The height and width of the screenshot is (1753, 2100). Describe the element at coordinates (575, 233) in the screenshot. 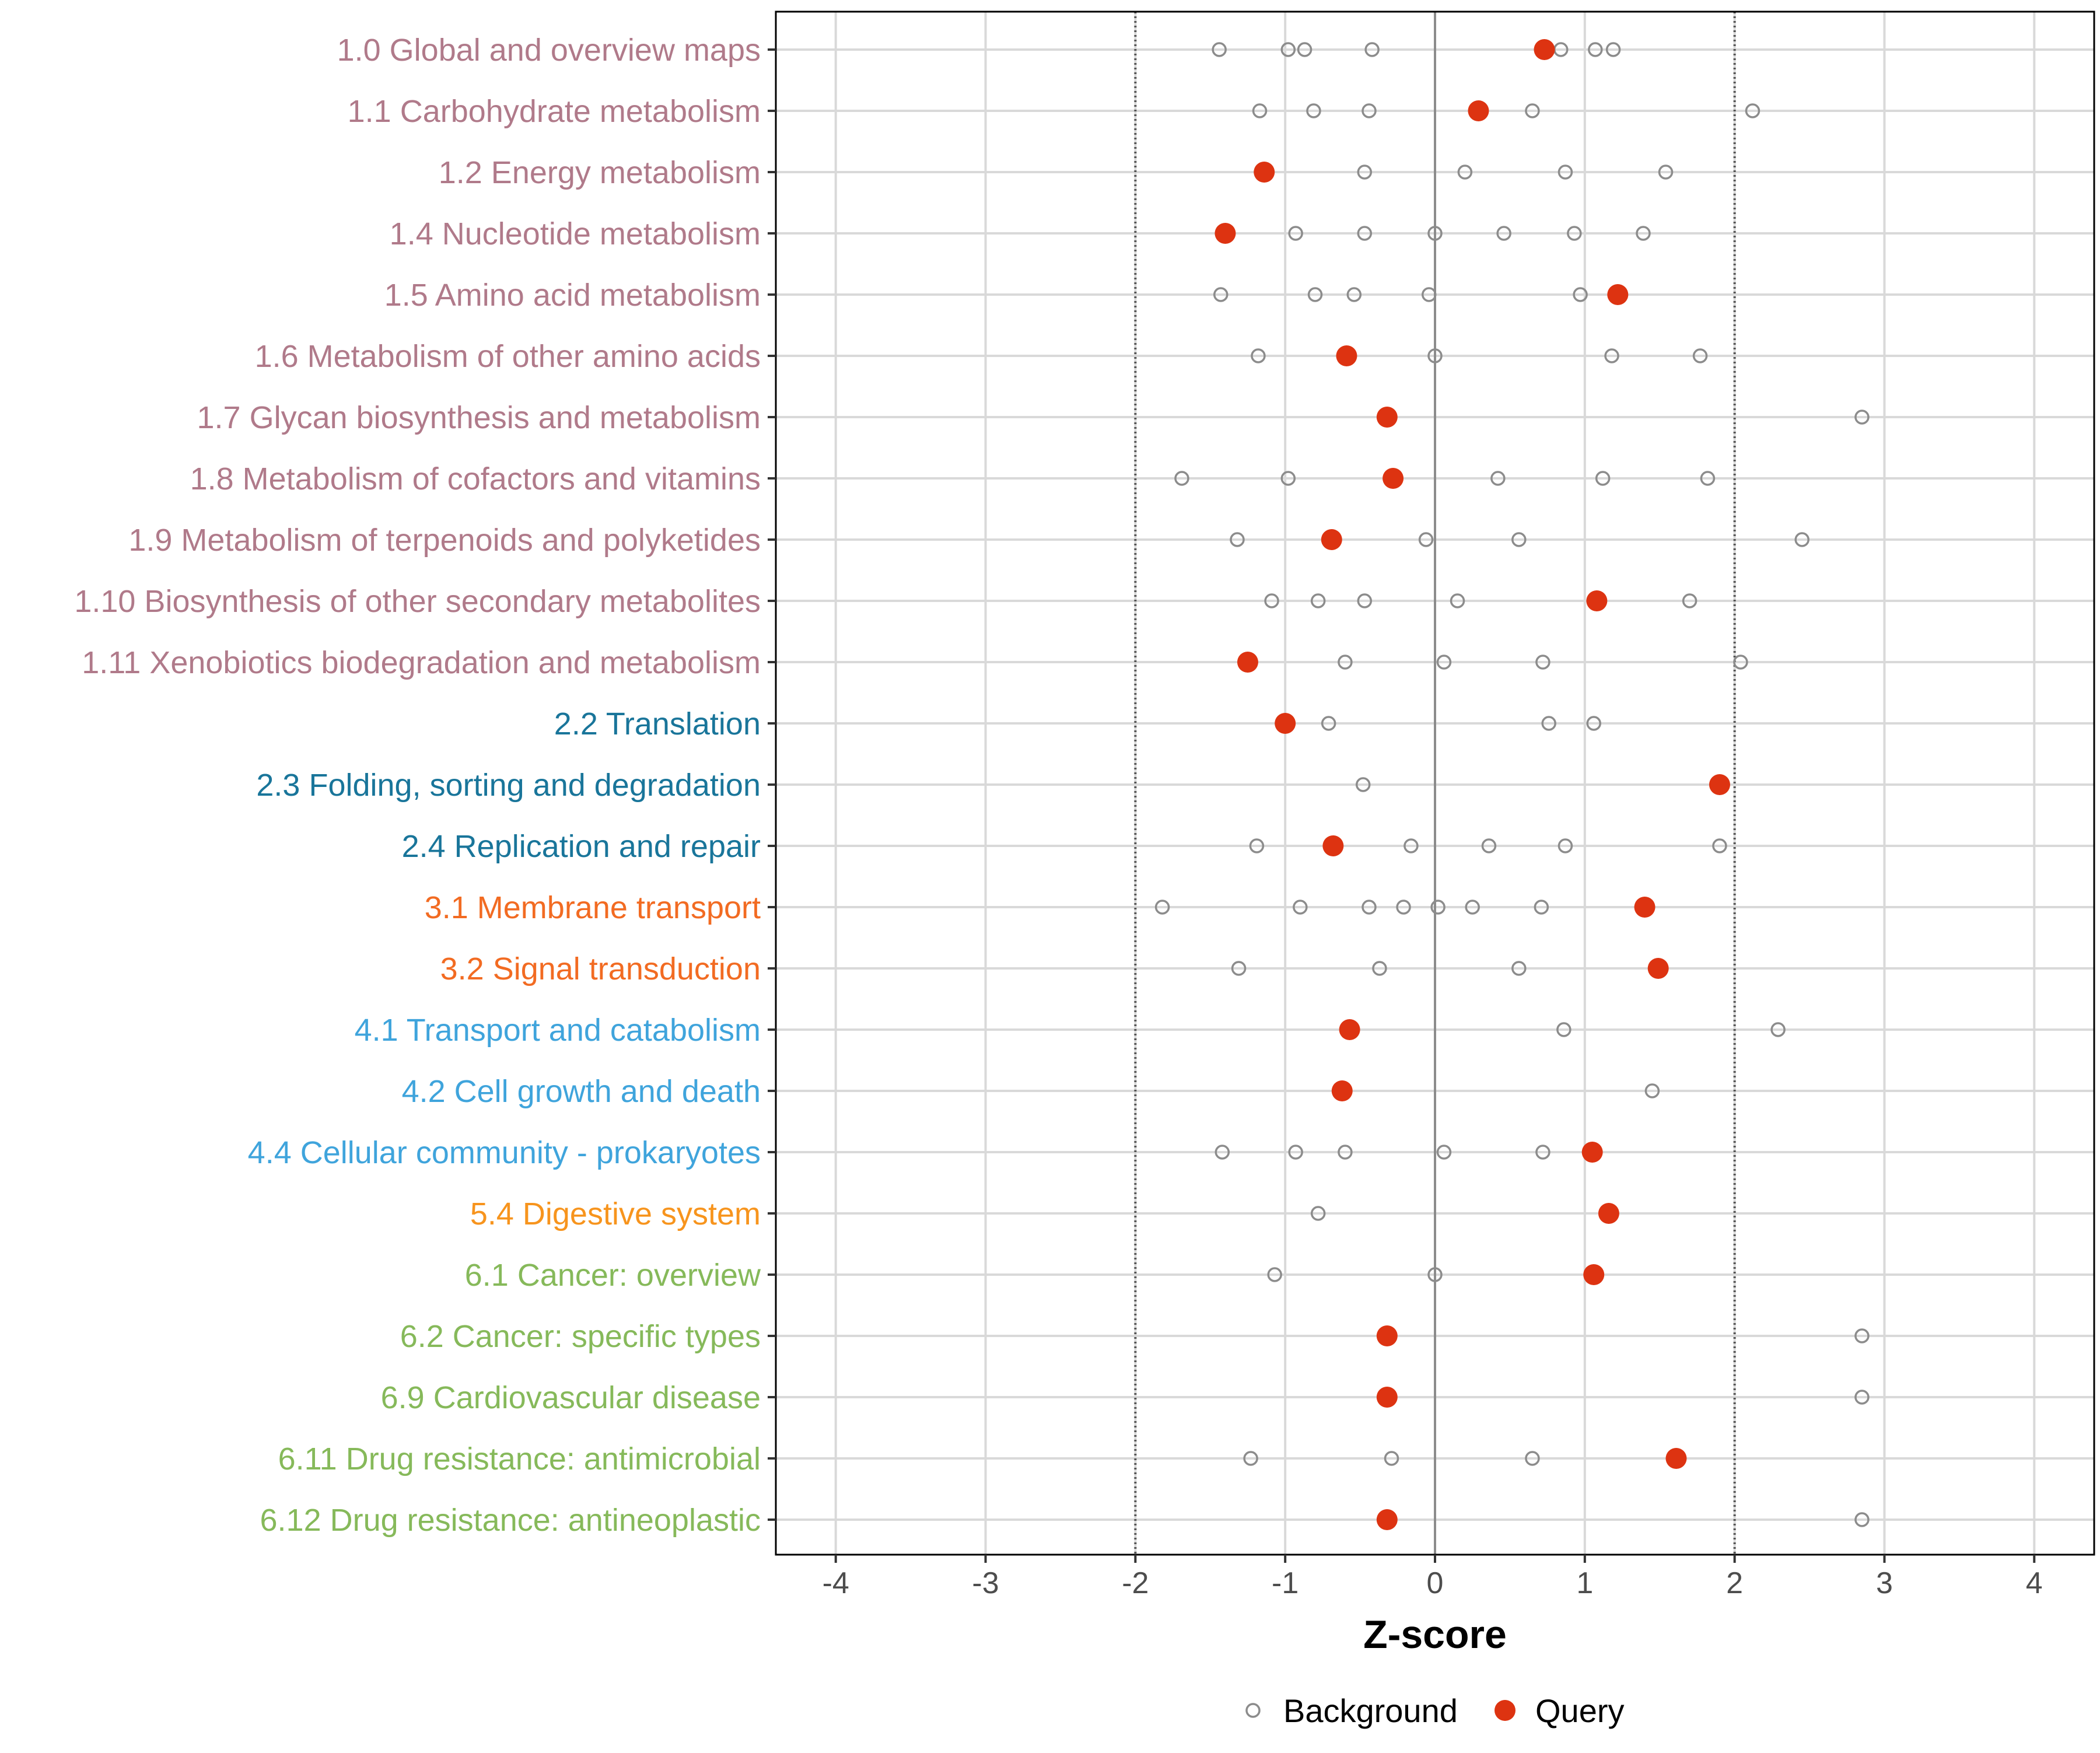

I see `y-axis-label: 1.4 Nucleotide metabolism` at that location.